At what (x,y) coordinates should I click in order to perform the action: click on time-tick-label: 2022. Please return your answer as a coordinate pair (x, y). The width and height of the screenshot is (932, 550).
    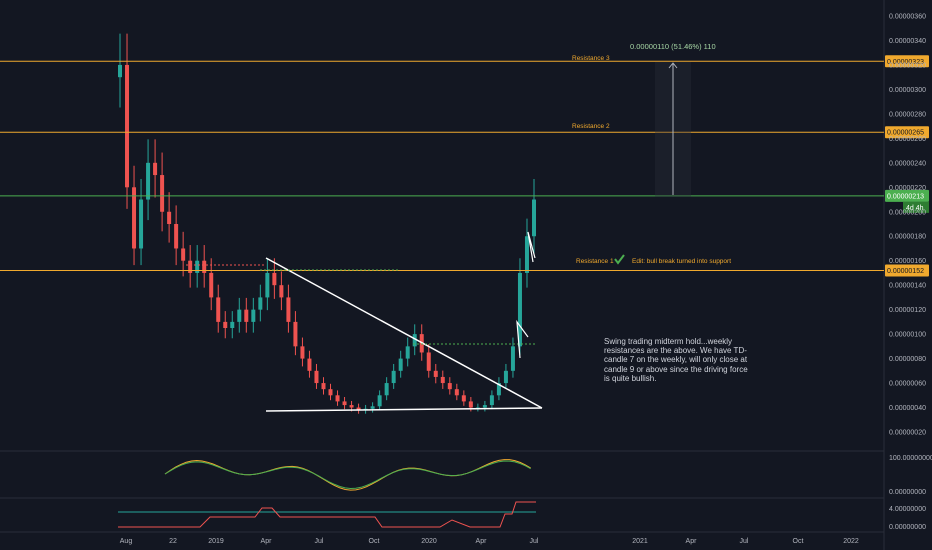
    Looking at the image, I should click on (851, 541).